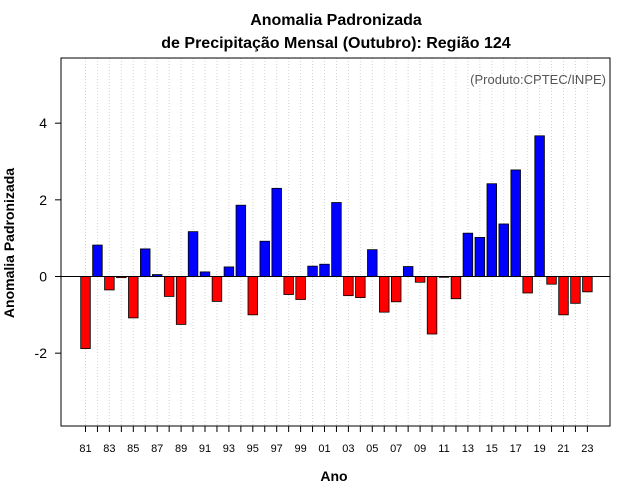  I want to click on x-tick-label: 97, so click(277, 449).